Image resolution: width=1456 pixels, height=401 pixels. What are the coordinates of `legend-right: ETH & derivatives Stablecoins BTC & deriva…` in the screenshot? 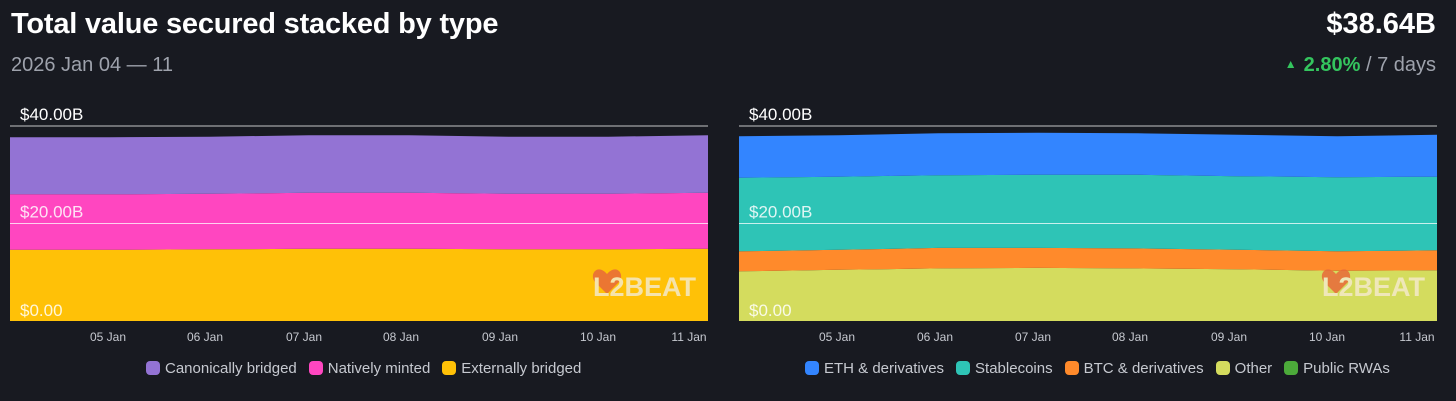 It's located at (1097, 368).